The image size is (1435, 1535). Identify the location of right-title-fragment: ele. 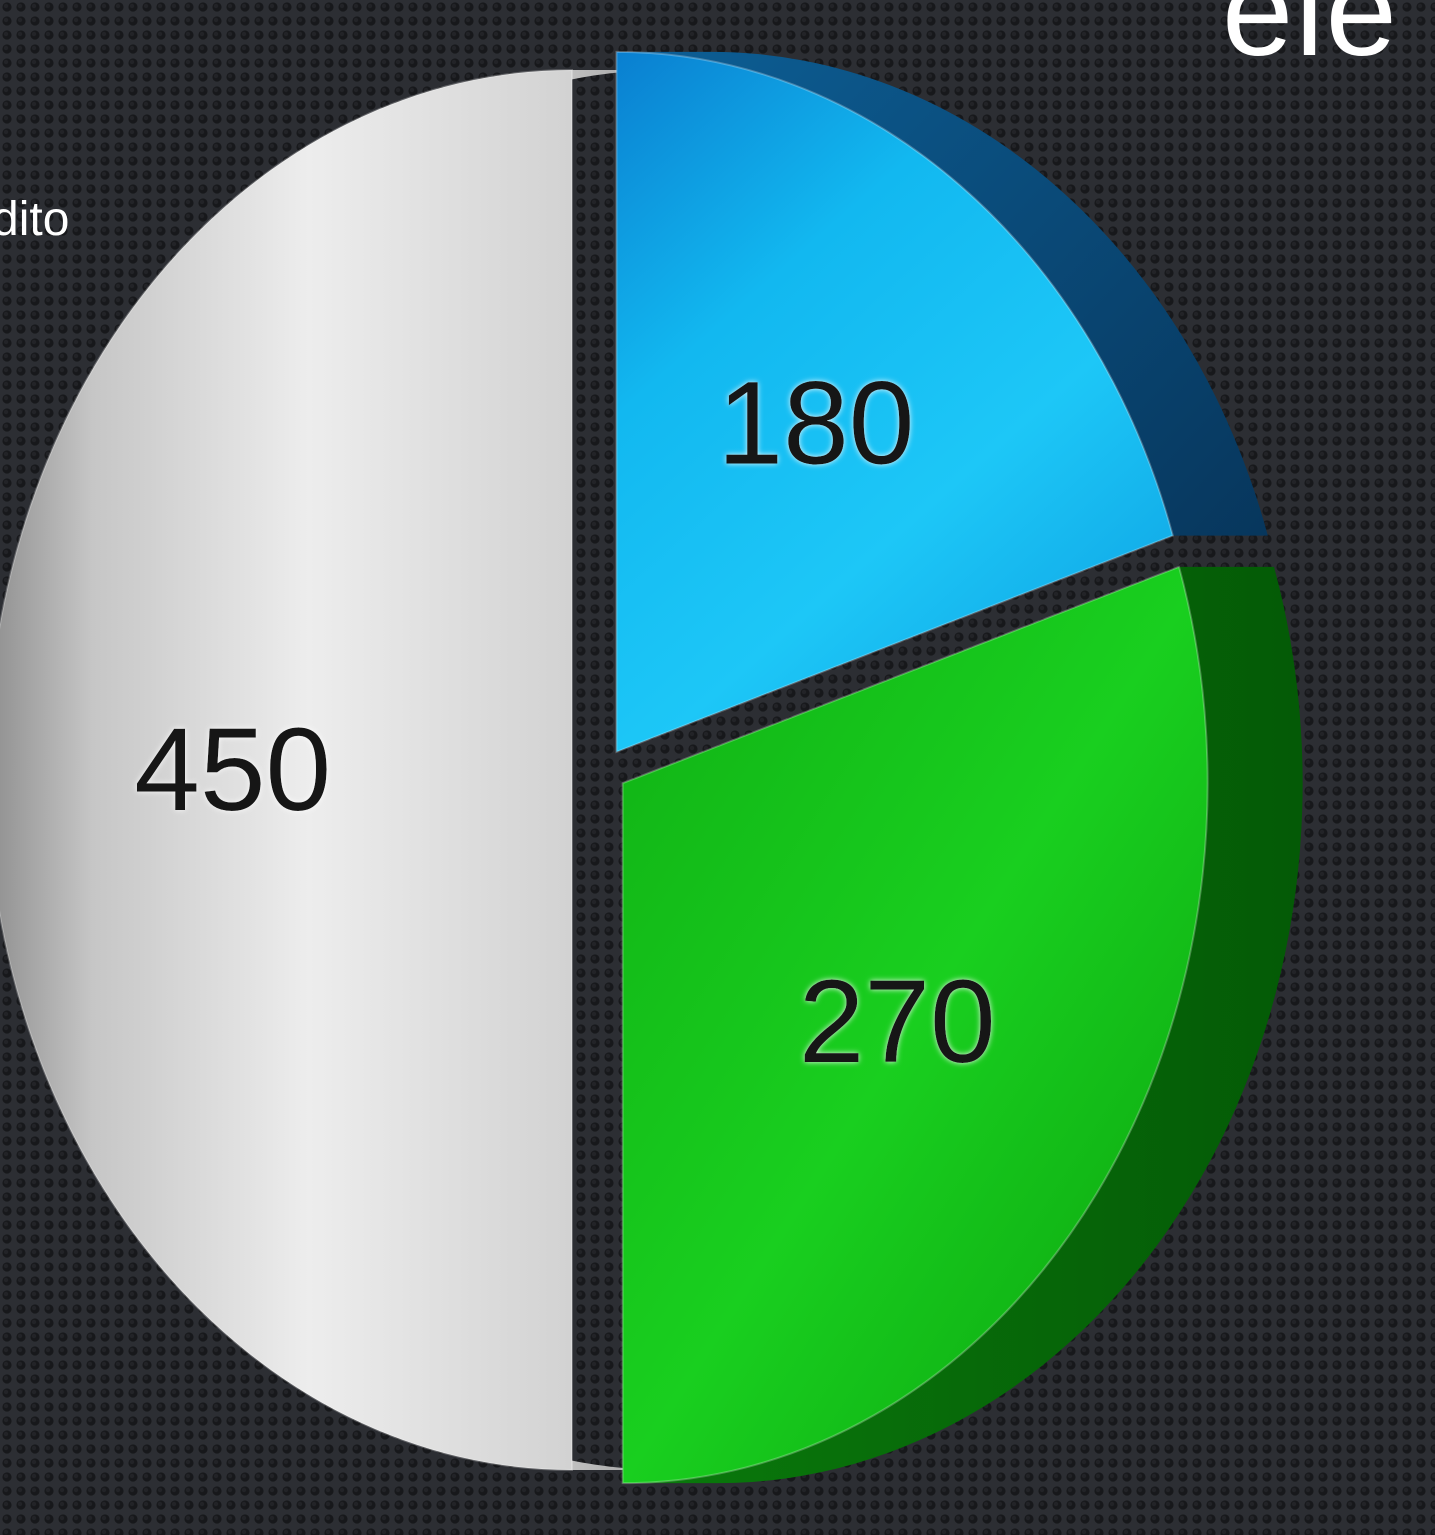
(1310, 41).